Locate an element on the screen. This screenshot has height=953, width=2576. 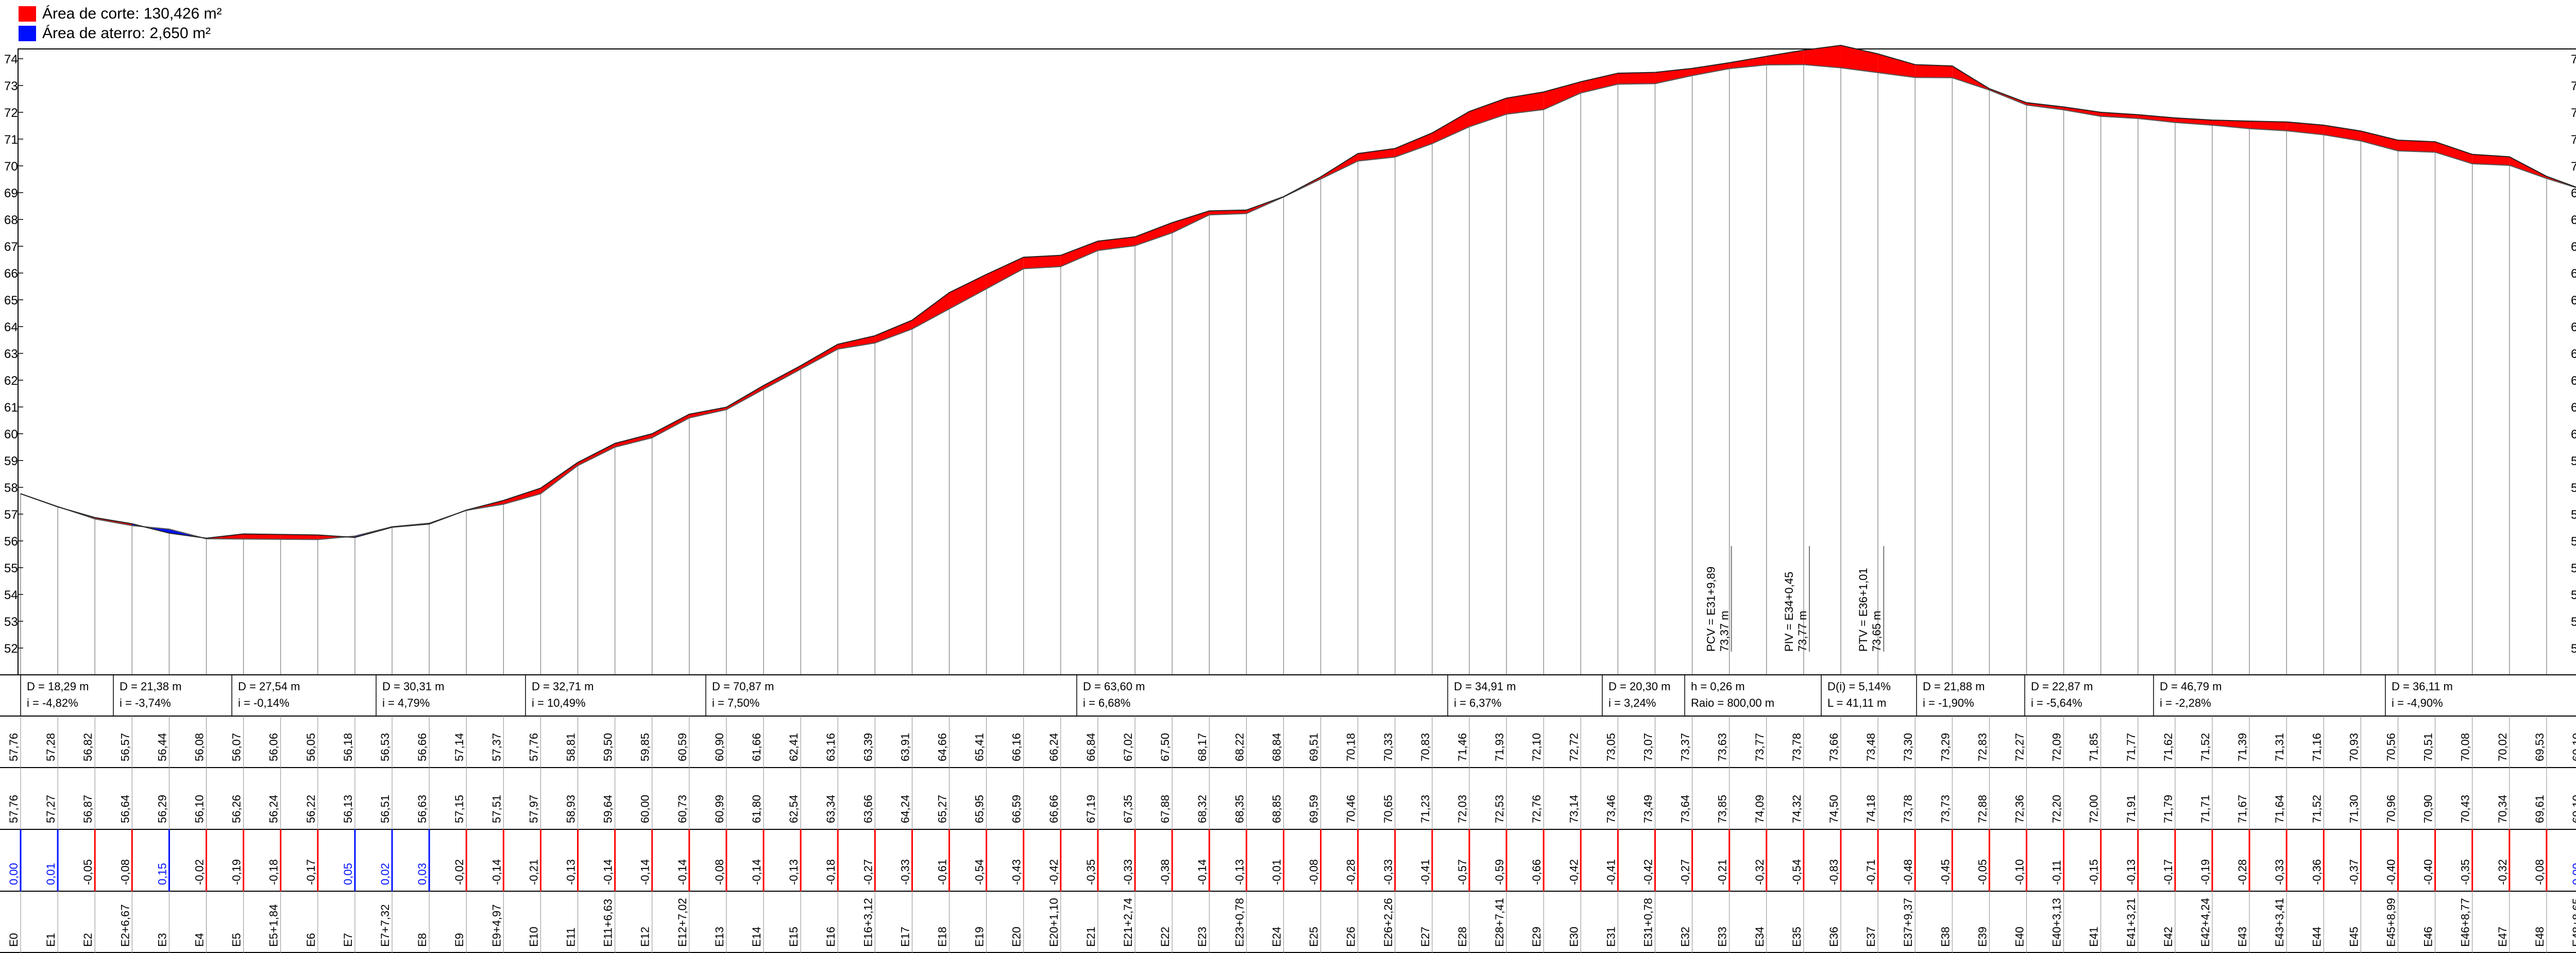
y-tick-label-left: 57 is located at coordinates (11, 515).